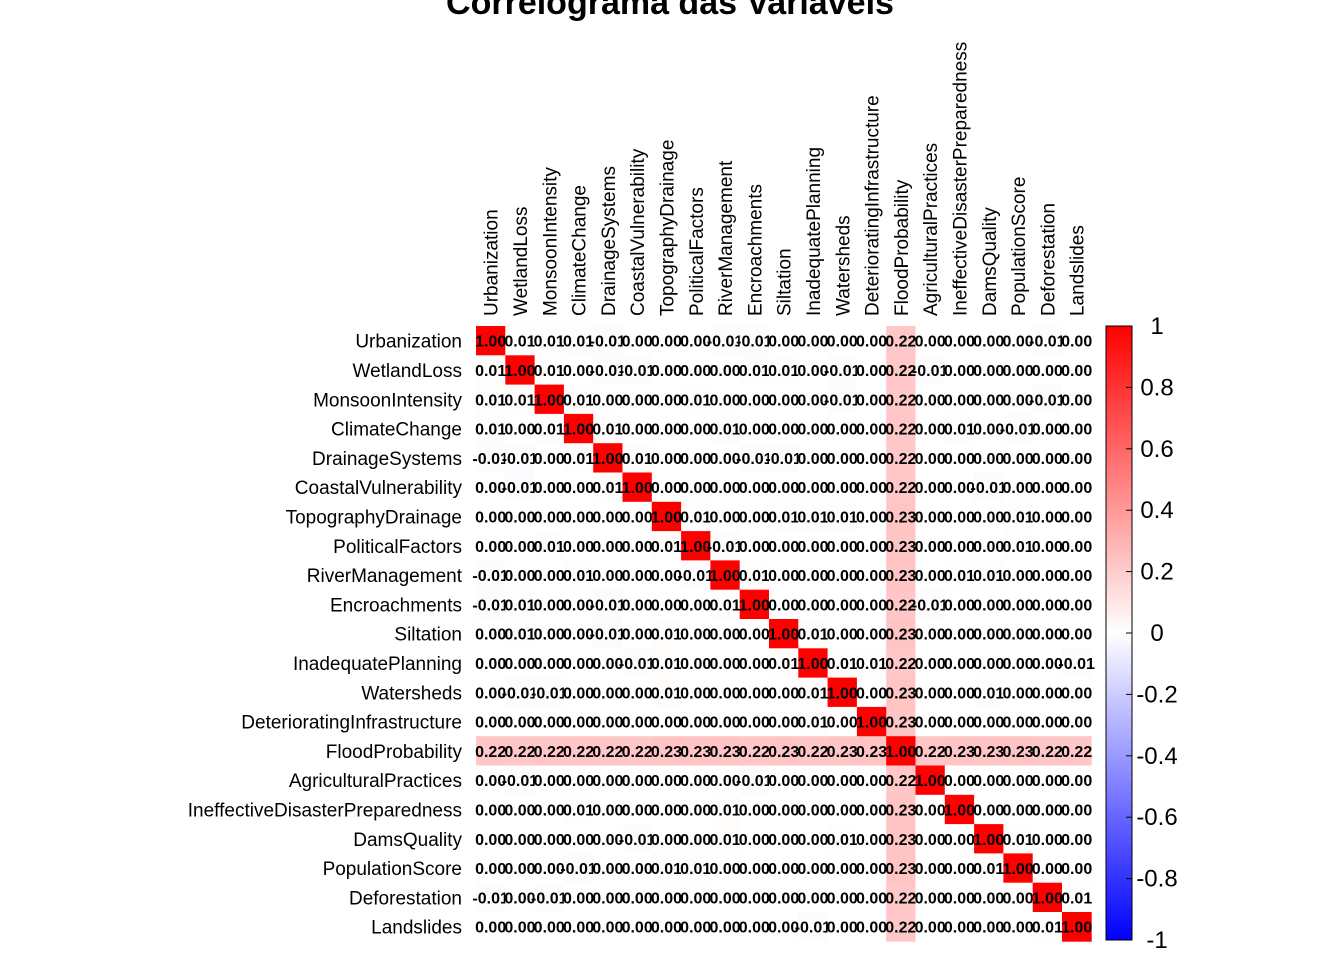  Describe the element at coordinates (988, 693) in the screenshot. I see `cell-value-12-17: 0.01` at that location.